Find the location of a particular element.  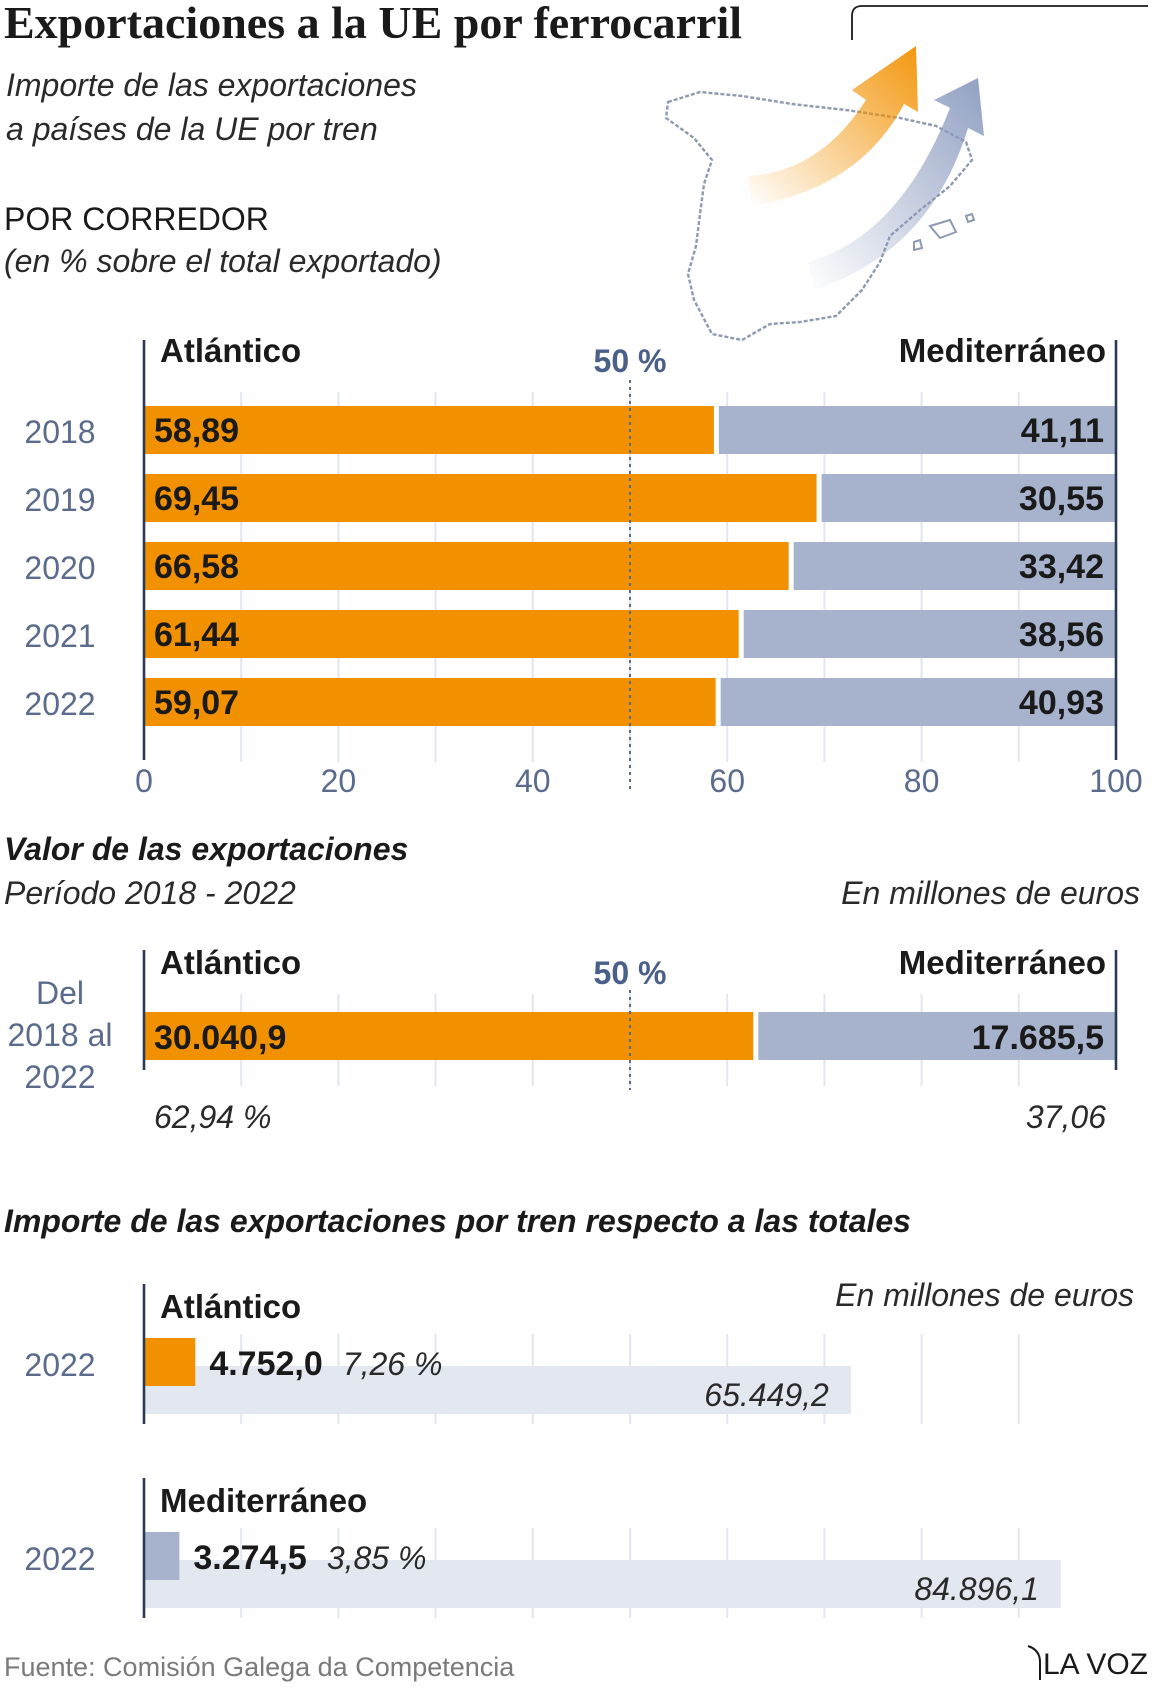

mediterranean-arrow is located at coordinates (896, 184).